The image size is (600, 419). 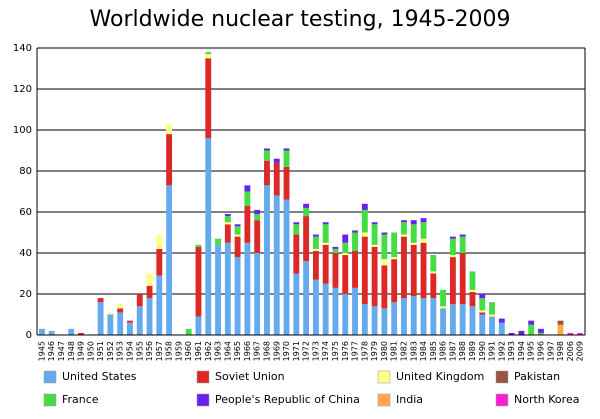 What do you see at coordinates (570, 351) in the screenshot?
I see `x-tick-label: 2006` at bounding box center [570, 351].